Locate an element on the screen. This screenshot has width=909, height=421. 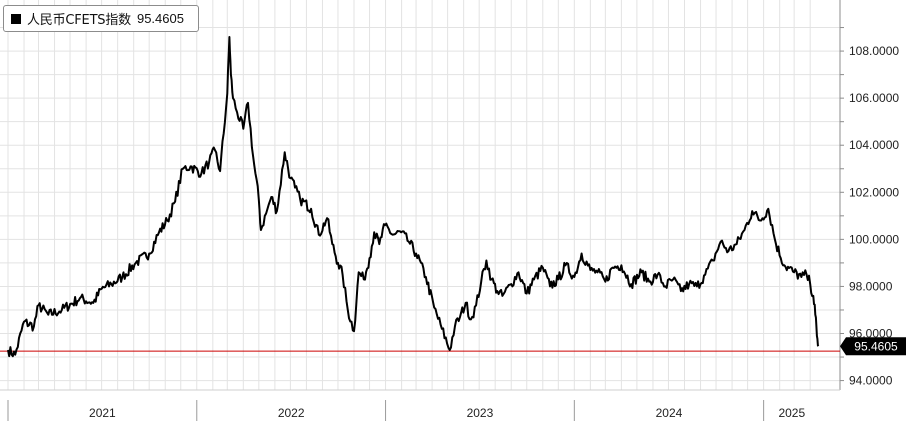
y-tick-label: 102.0000 is located at coordinates (874, 192).